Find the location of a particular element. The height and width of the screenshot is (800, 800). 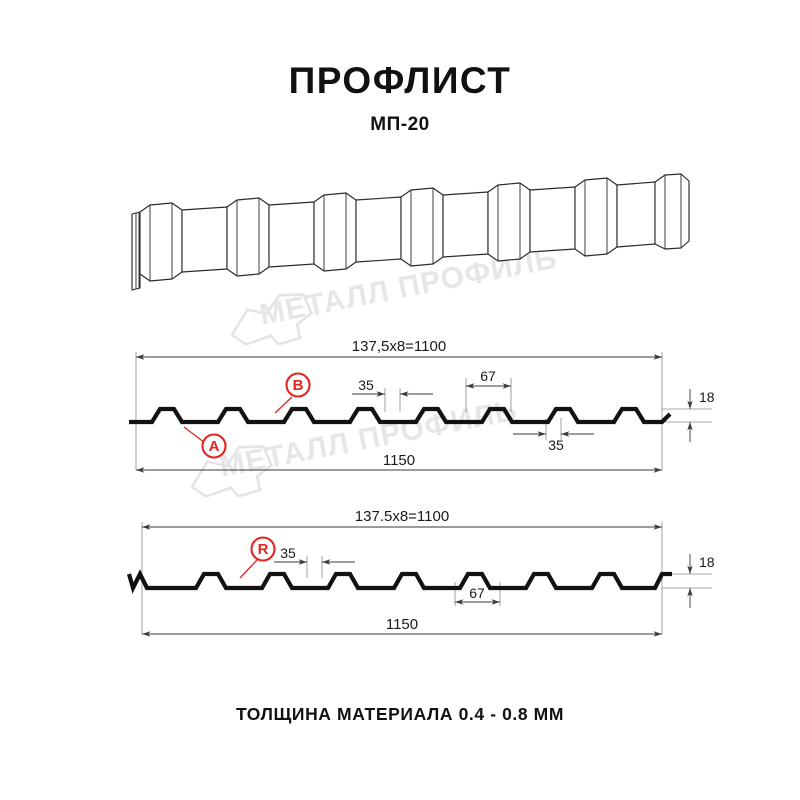

section-a-view: 137,5x8=1100 1150 35 67 35 18 is located at coordinates (422, 405).